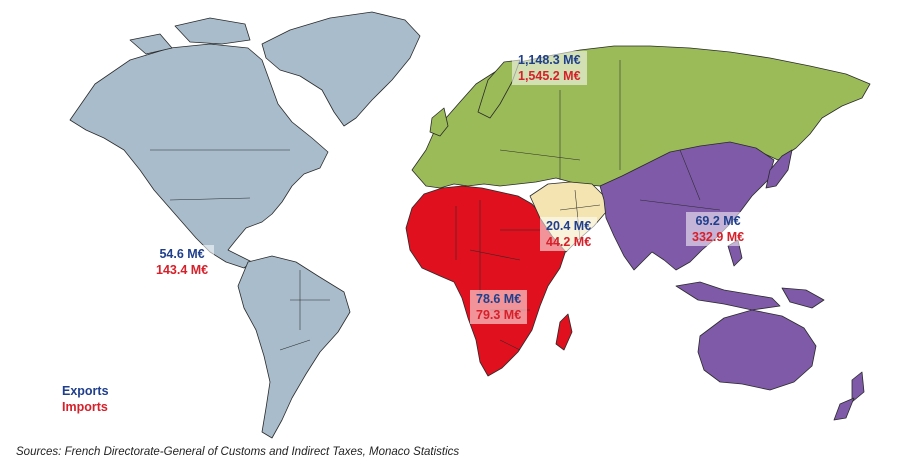  What do you see at coordinates (439, 122) in the screenshot?
I see `uk` at bounding box center [439, 122].